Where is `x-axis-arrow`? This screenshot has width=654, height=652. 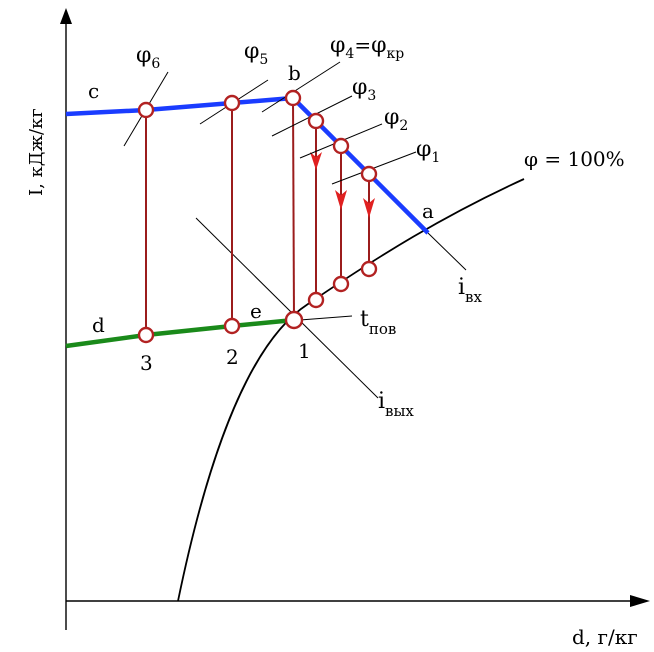
x-axis-arrow is located at coordinates (640, 601).